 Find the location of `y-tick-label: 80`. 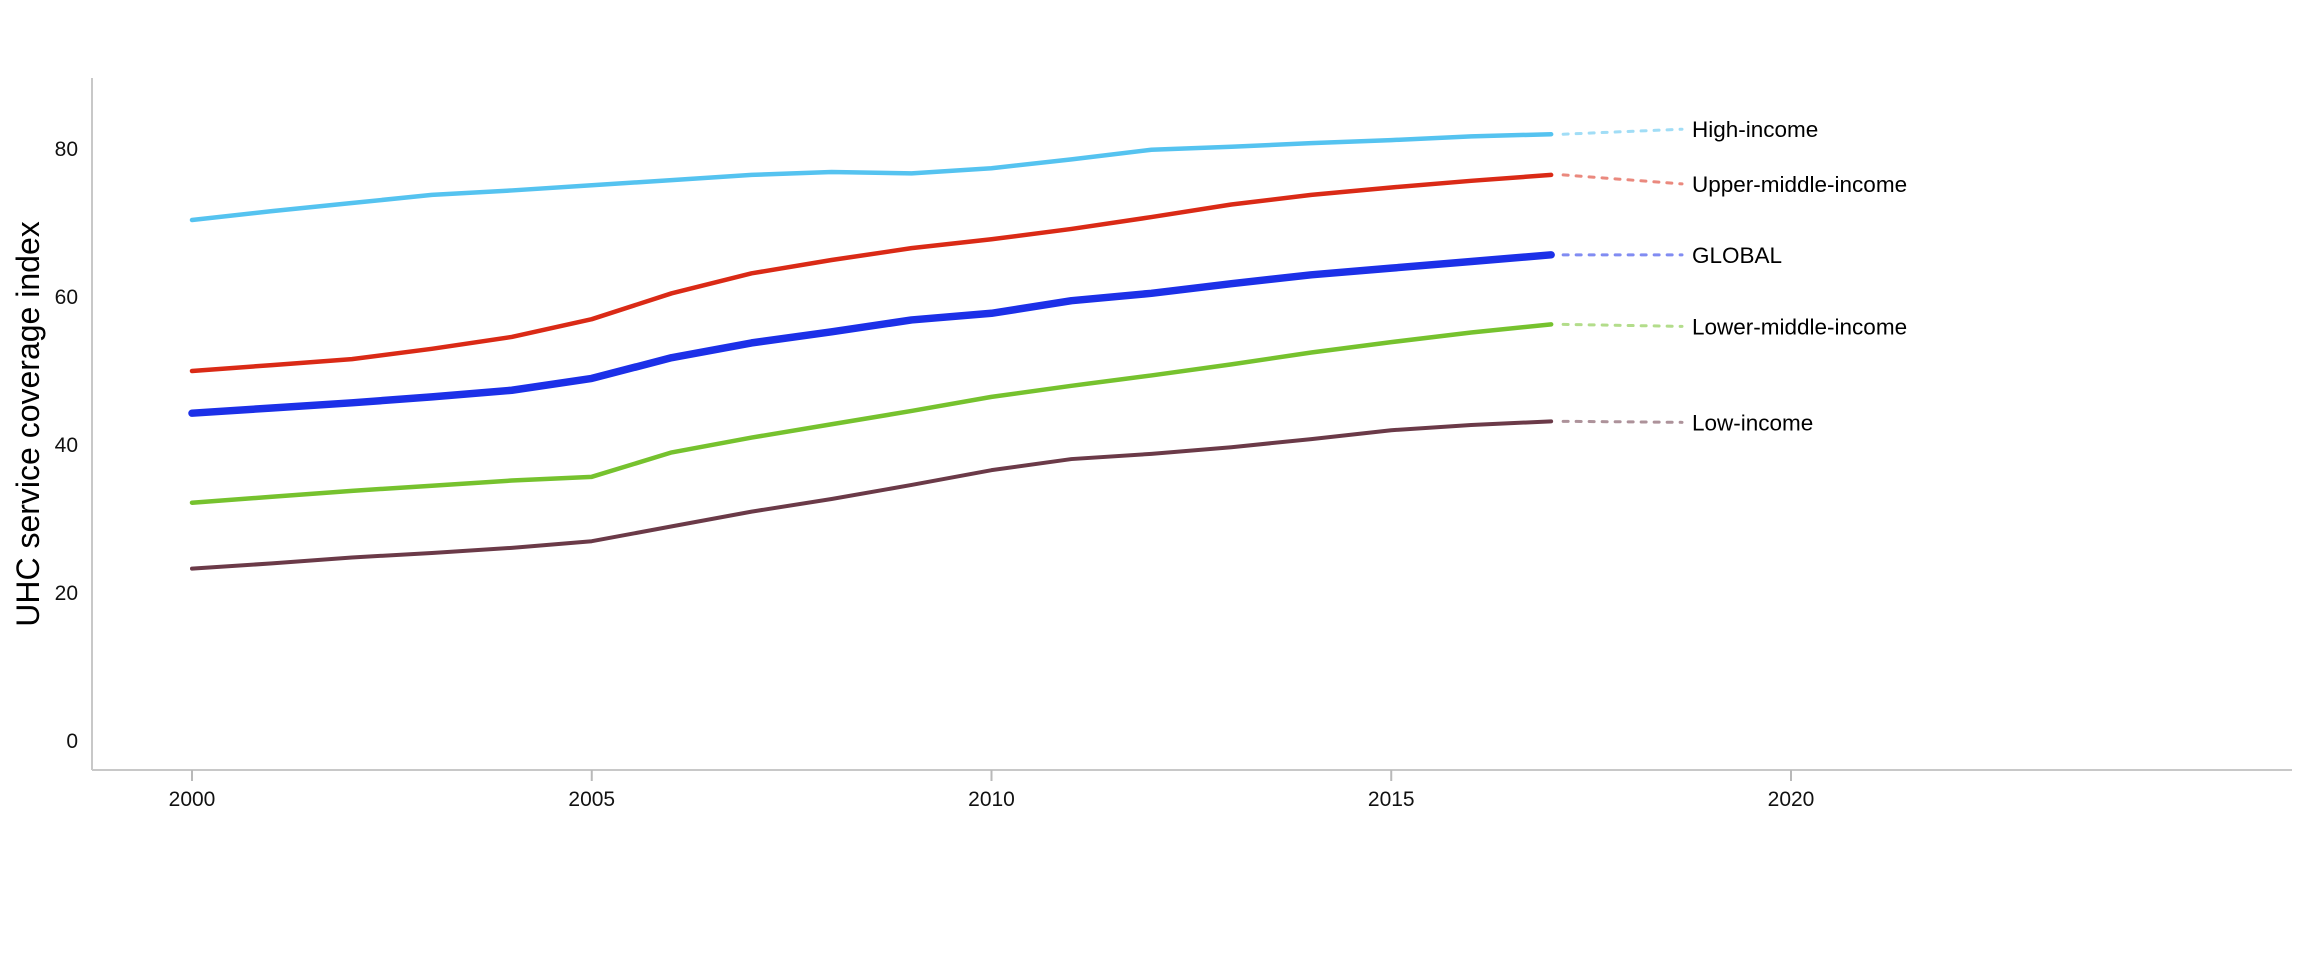

y-tick-label: 80 is located at coordinates (66, 149).